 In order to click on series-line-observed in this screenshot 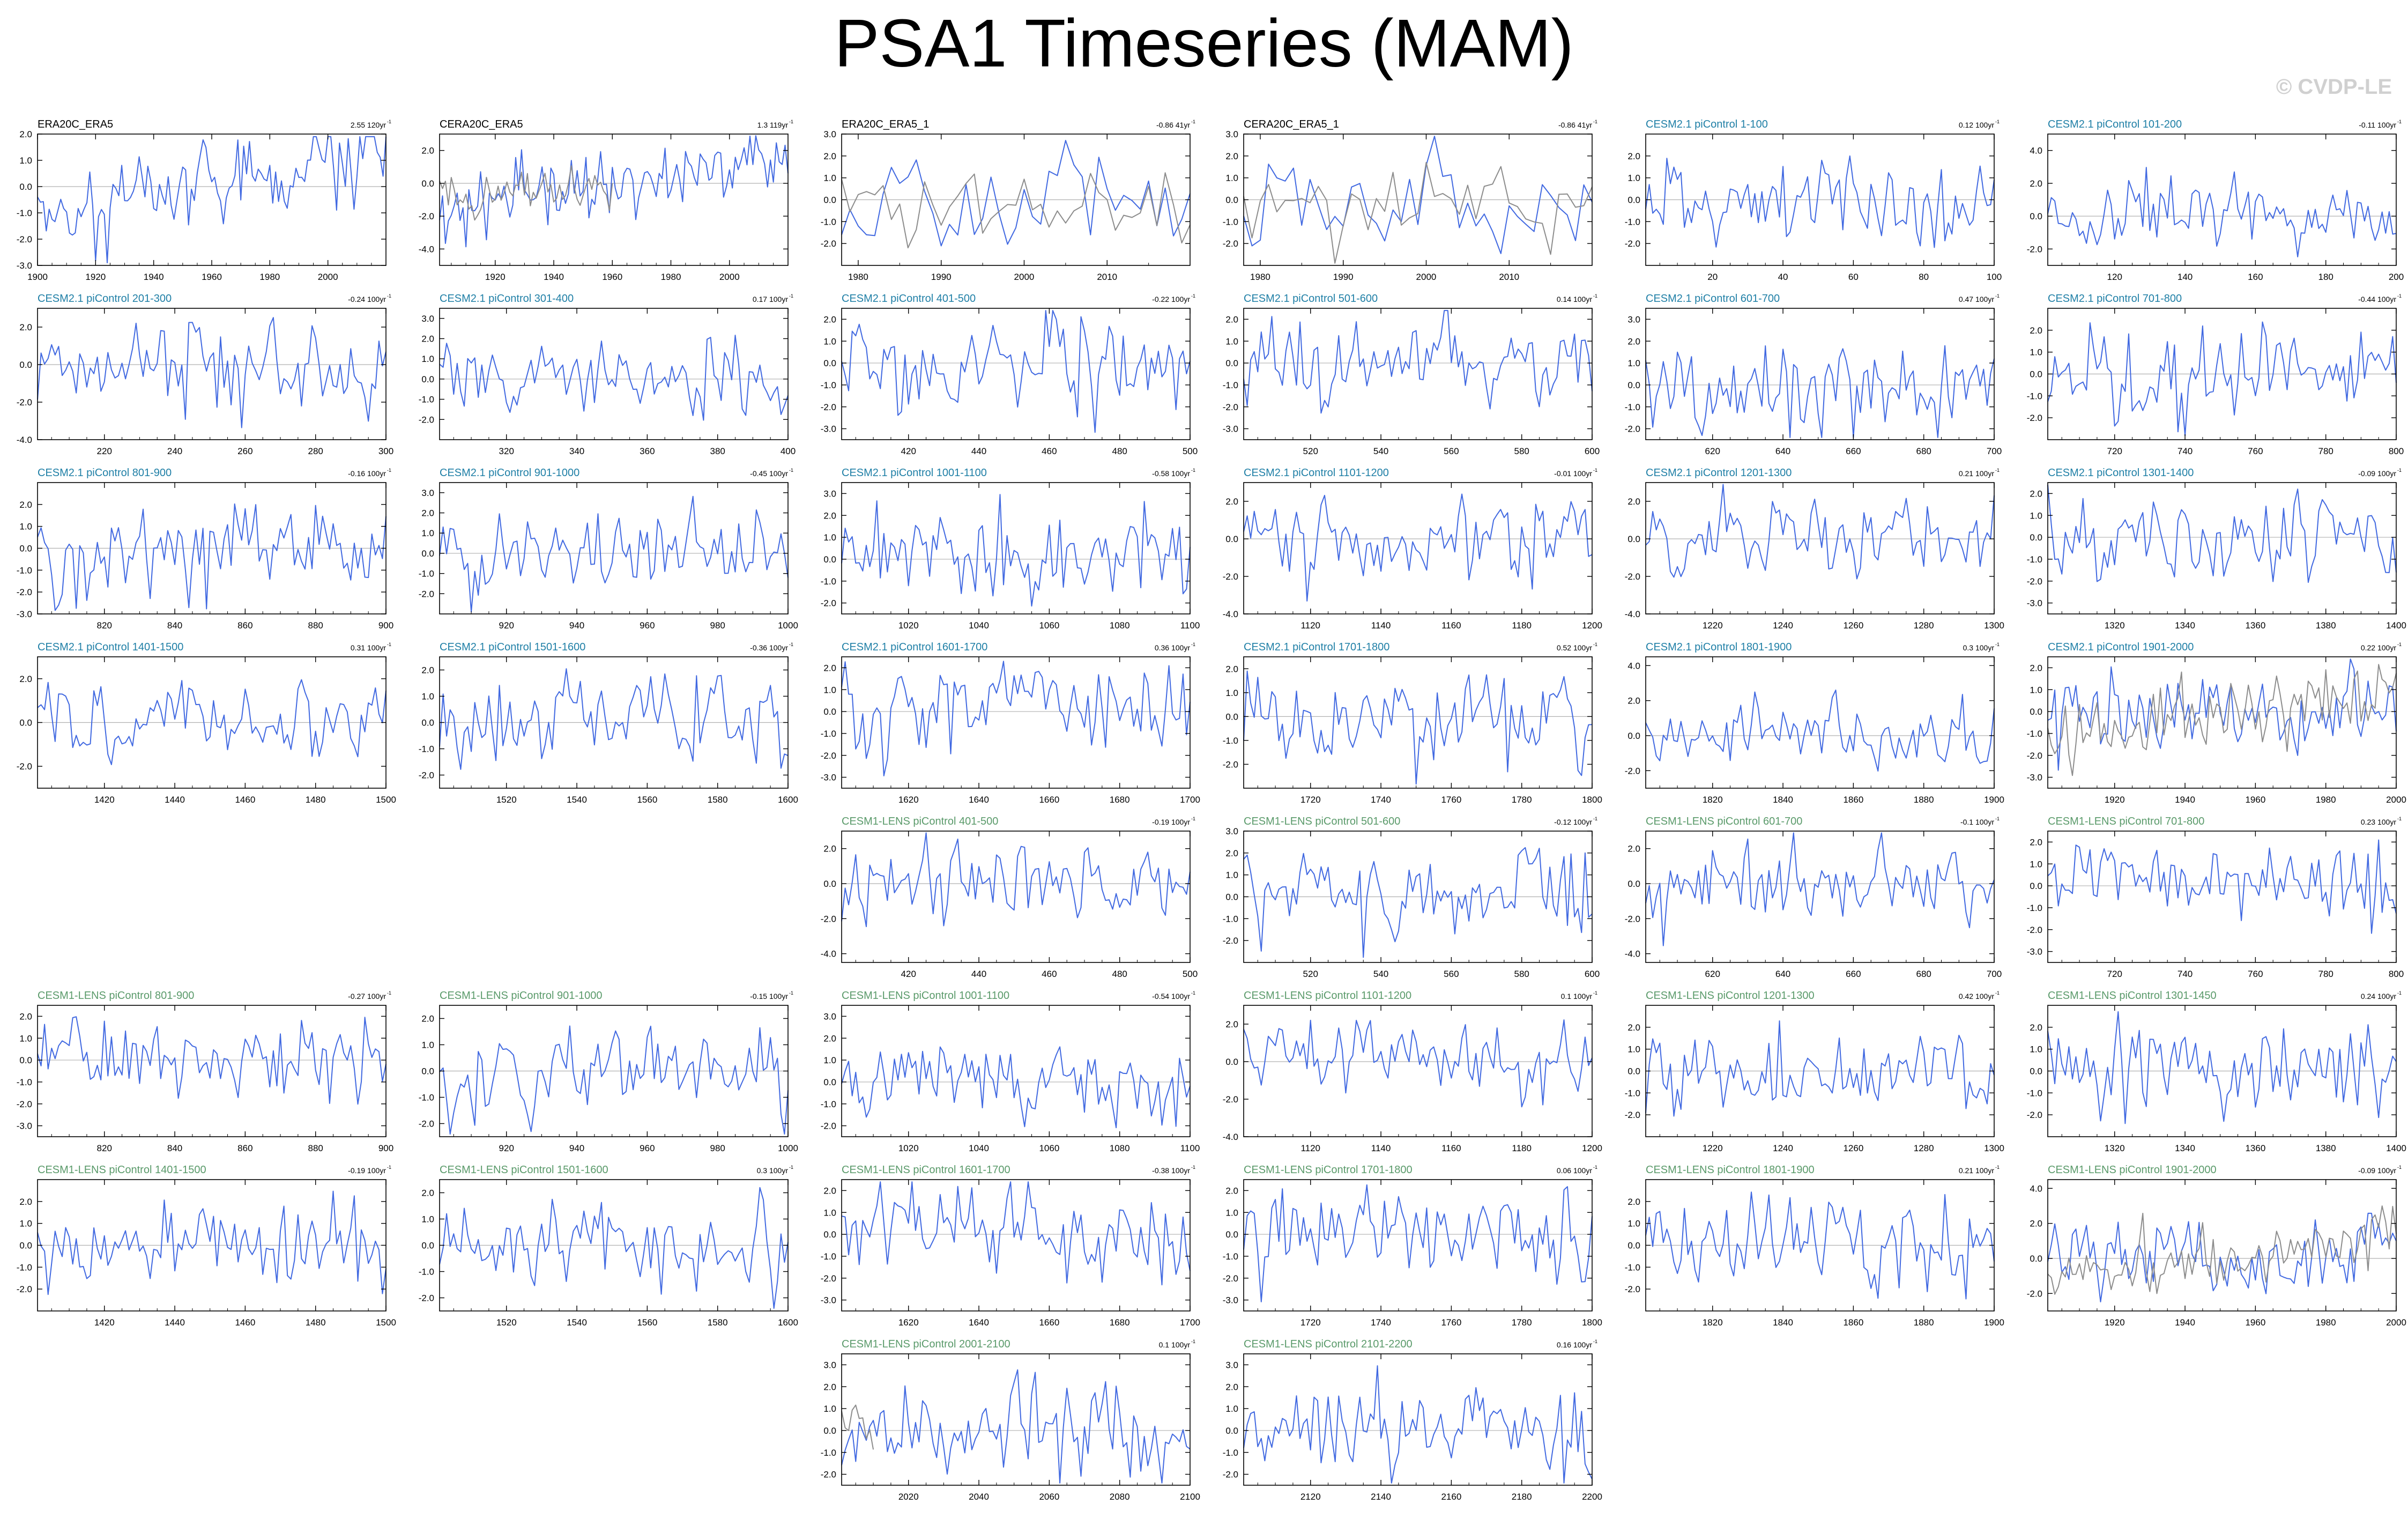, I will do `click(1418, 213)`.